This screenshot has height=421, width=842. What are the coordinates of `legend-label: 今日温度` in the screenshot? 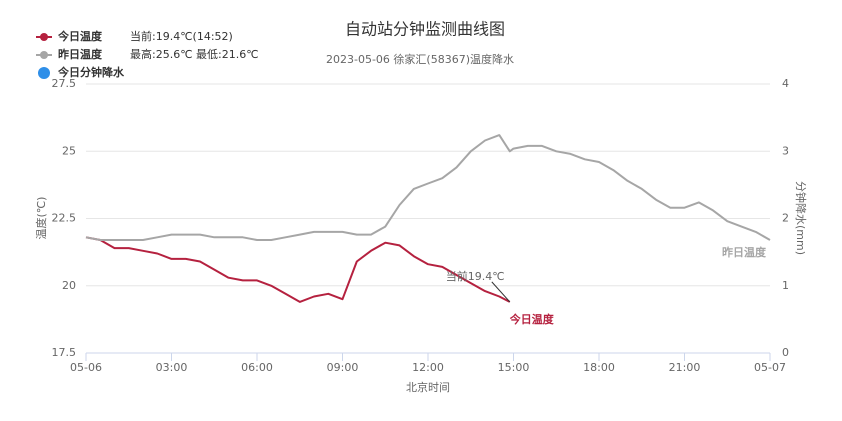 It's located at (80, 36).